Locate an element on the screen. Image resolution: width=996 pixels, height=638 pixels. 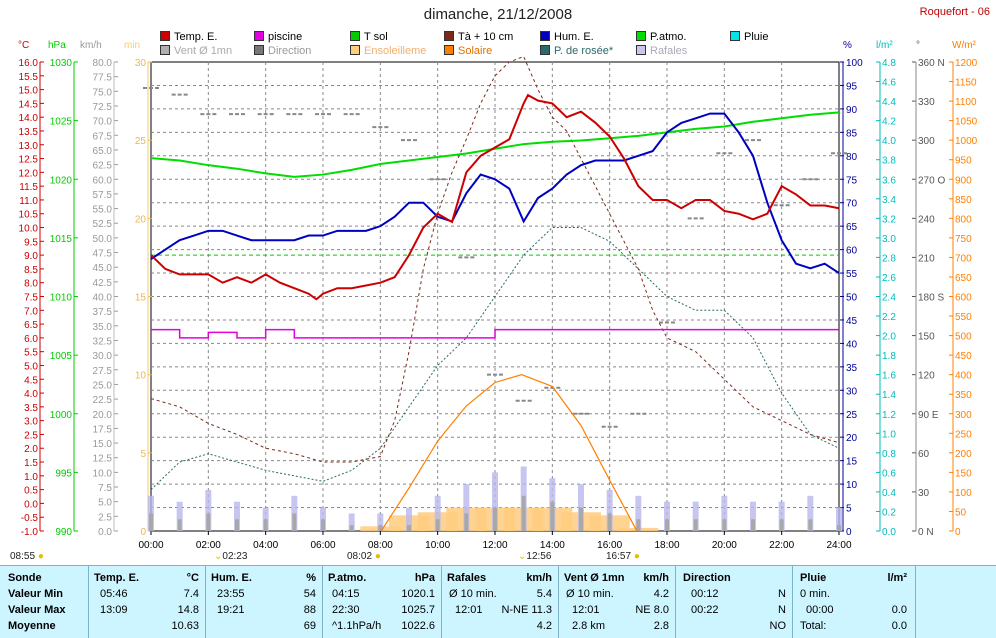
cell-value: 4.2 is located at coordinates (661, 594).